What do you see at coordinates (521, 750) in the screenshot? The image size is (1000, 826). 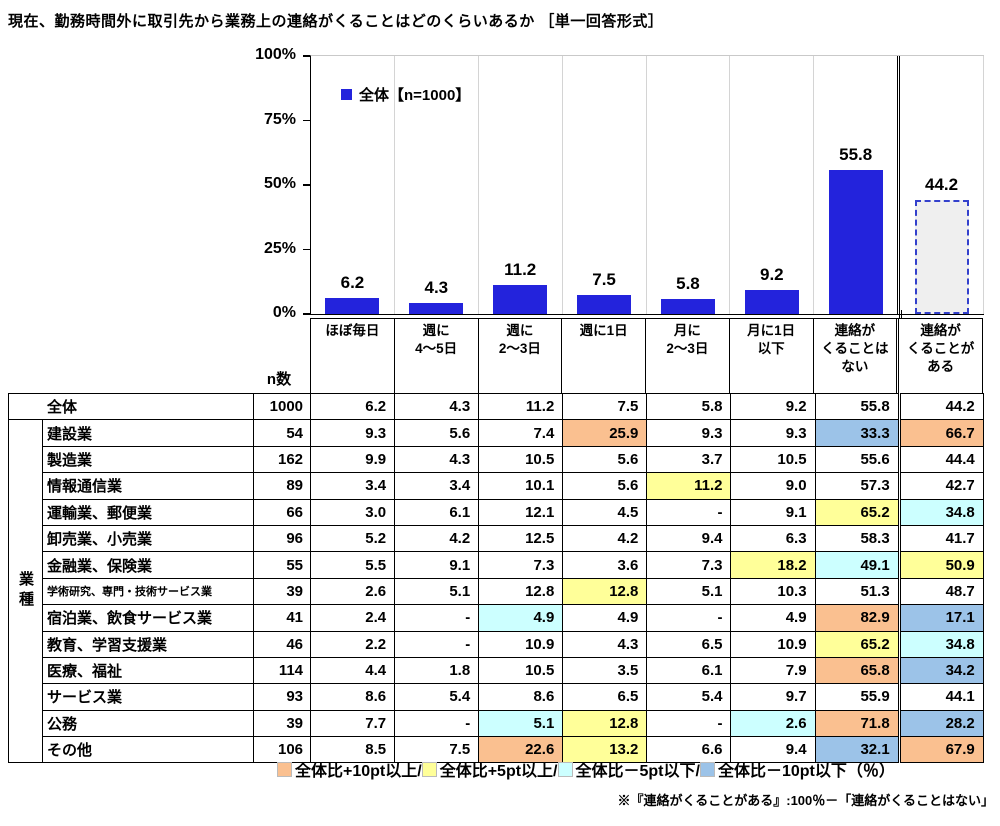 I see `value-cell: 22.6` at bounding box center [521, 750].